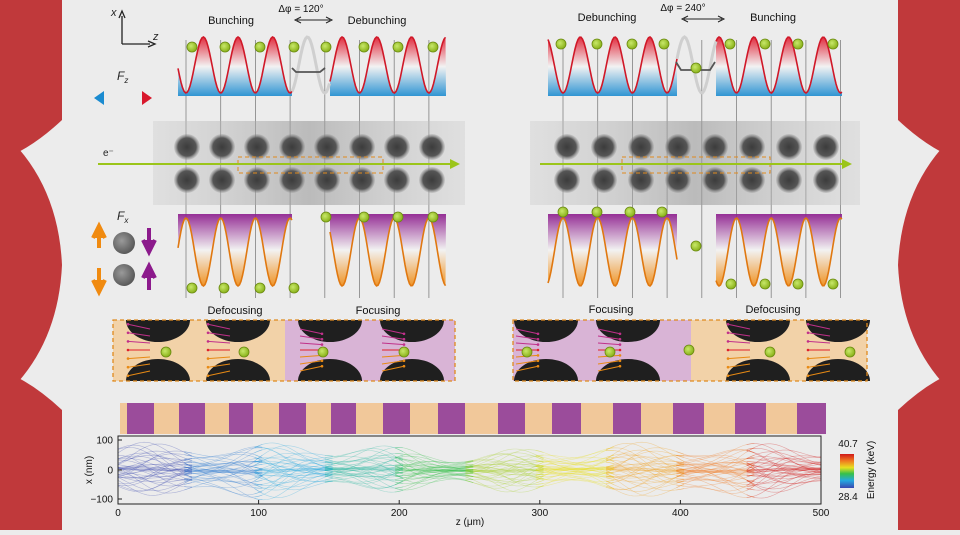 Image resolution: width=960 pixels, height=535 pixels. What do you see at coordinates (539, 513) in the screenshot?
I see `x-tick-label: 300` at bounding box center [539, 513].